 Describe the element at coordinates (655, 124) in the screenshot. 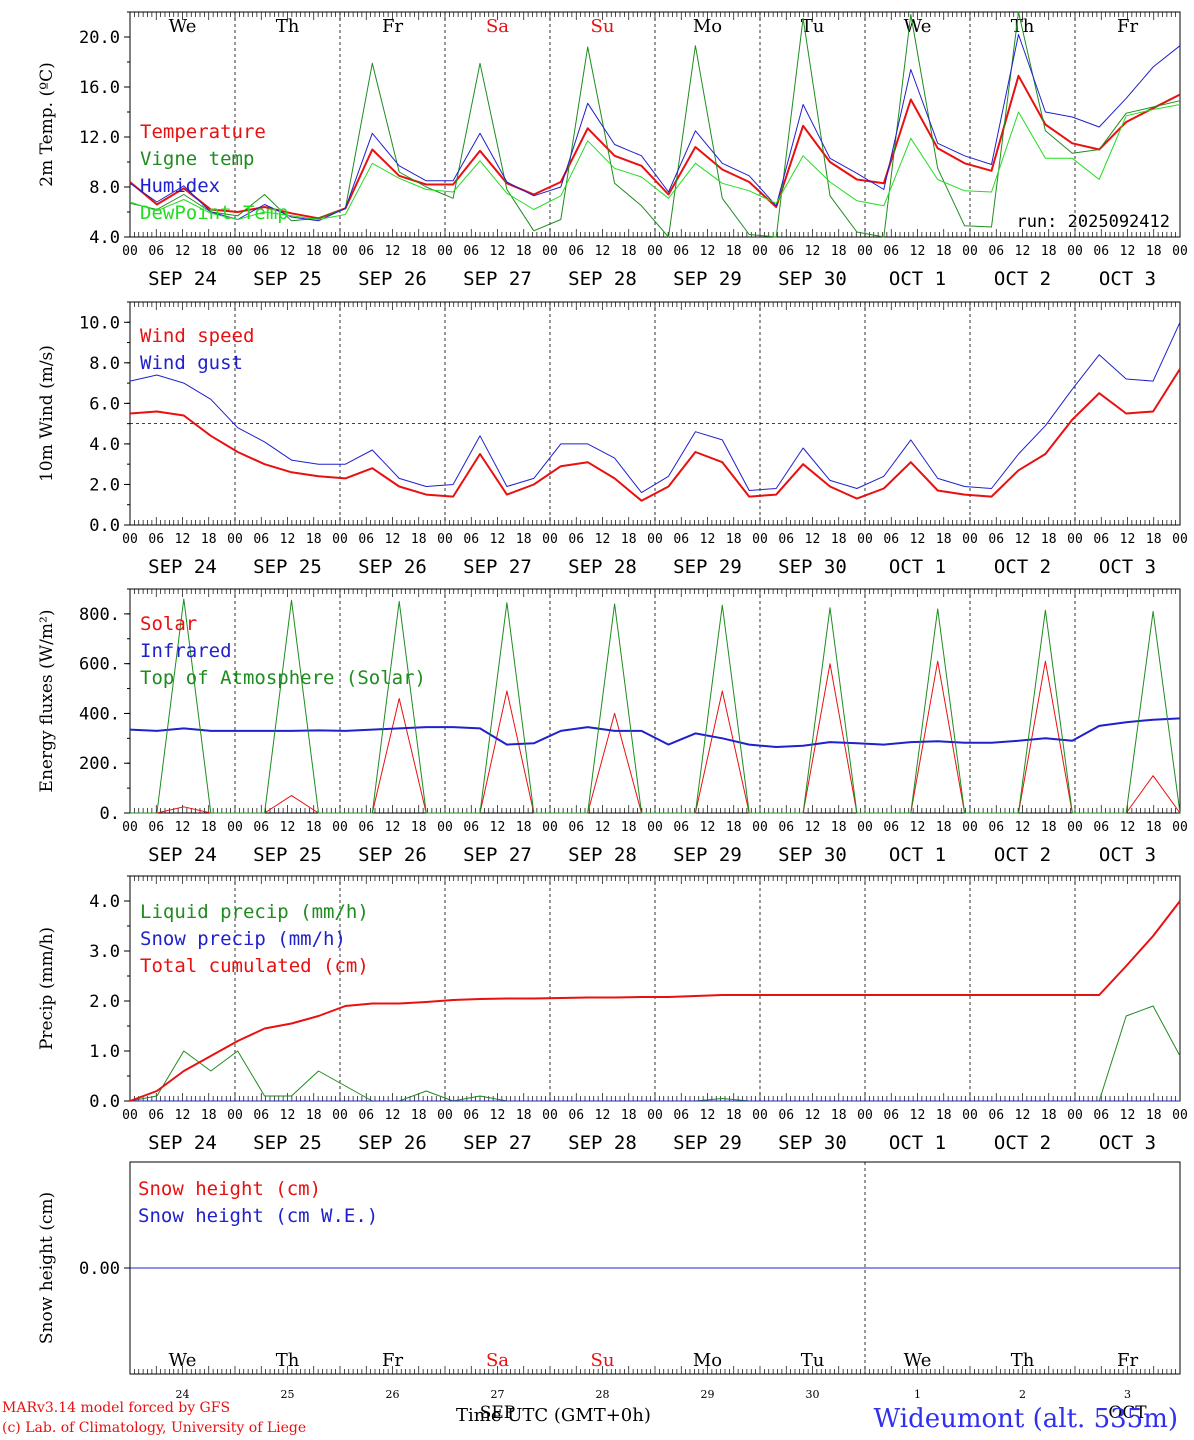

I see `series-line-vigne-temp` at that location.